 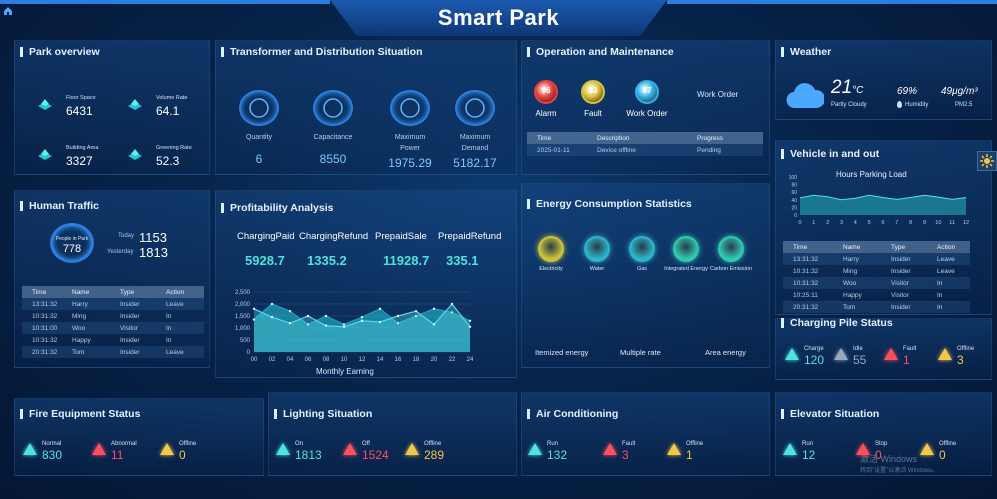 What do you see at coordinates (794, 186) in the screenshot?
I see `y-tick-label: 80` at bounding box center [794, 186].